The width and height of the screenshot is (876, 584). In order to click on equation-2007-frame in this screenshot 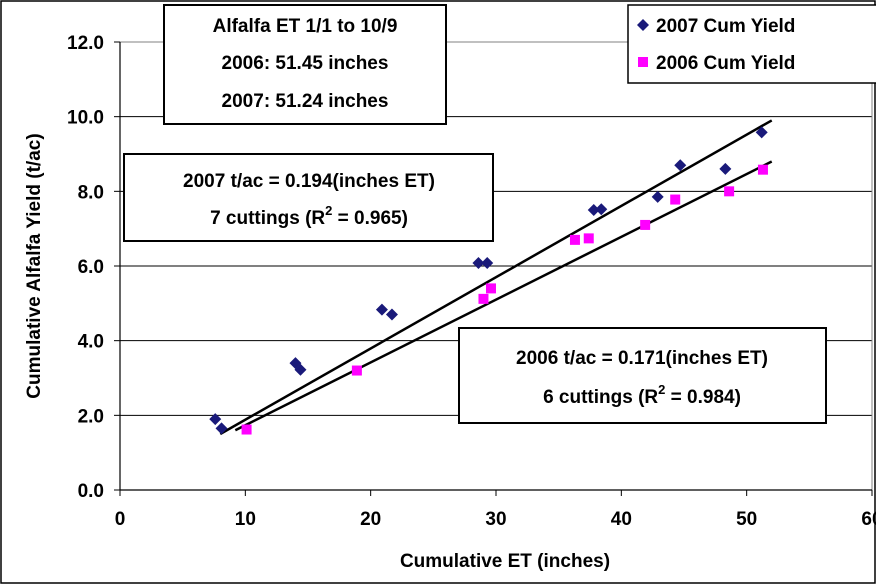, I will do `click(308, 197)`.